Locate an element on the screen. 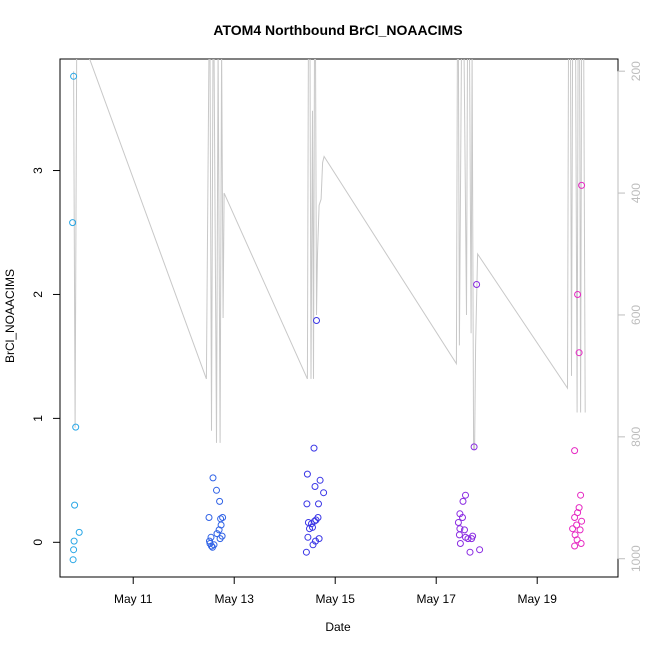  y-axis-label: BrCl_NOAACIMS is located at coordinates (10, 316).